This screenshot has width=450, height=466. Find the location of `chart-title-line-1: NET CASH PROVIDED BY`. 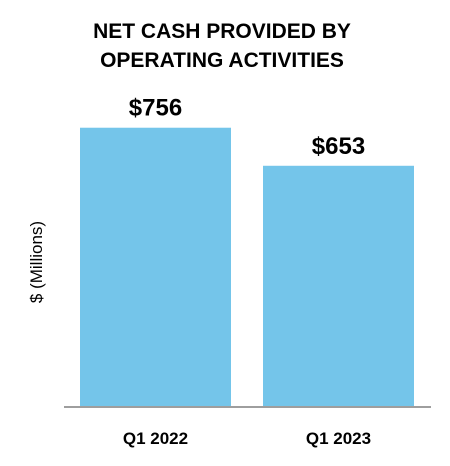

chart-title-line-1: NET CASH PROVIDED BY is located at coordinates (222, 31).